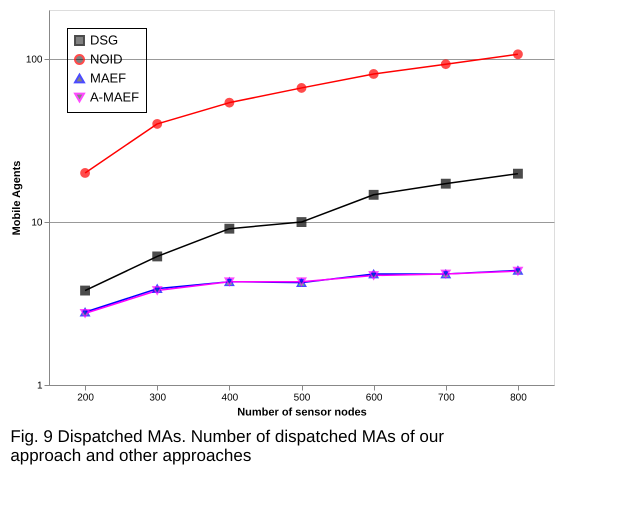 This screenshot has width=623, height=527. I want to click on legend-label: DSG, so click(104, 40).